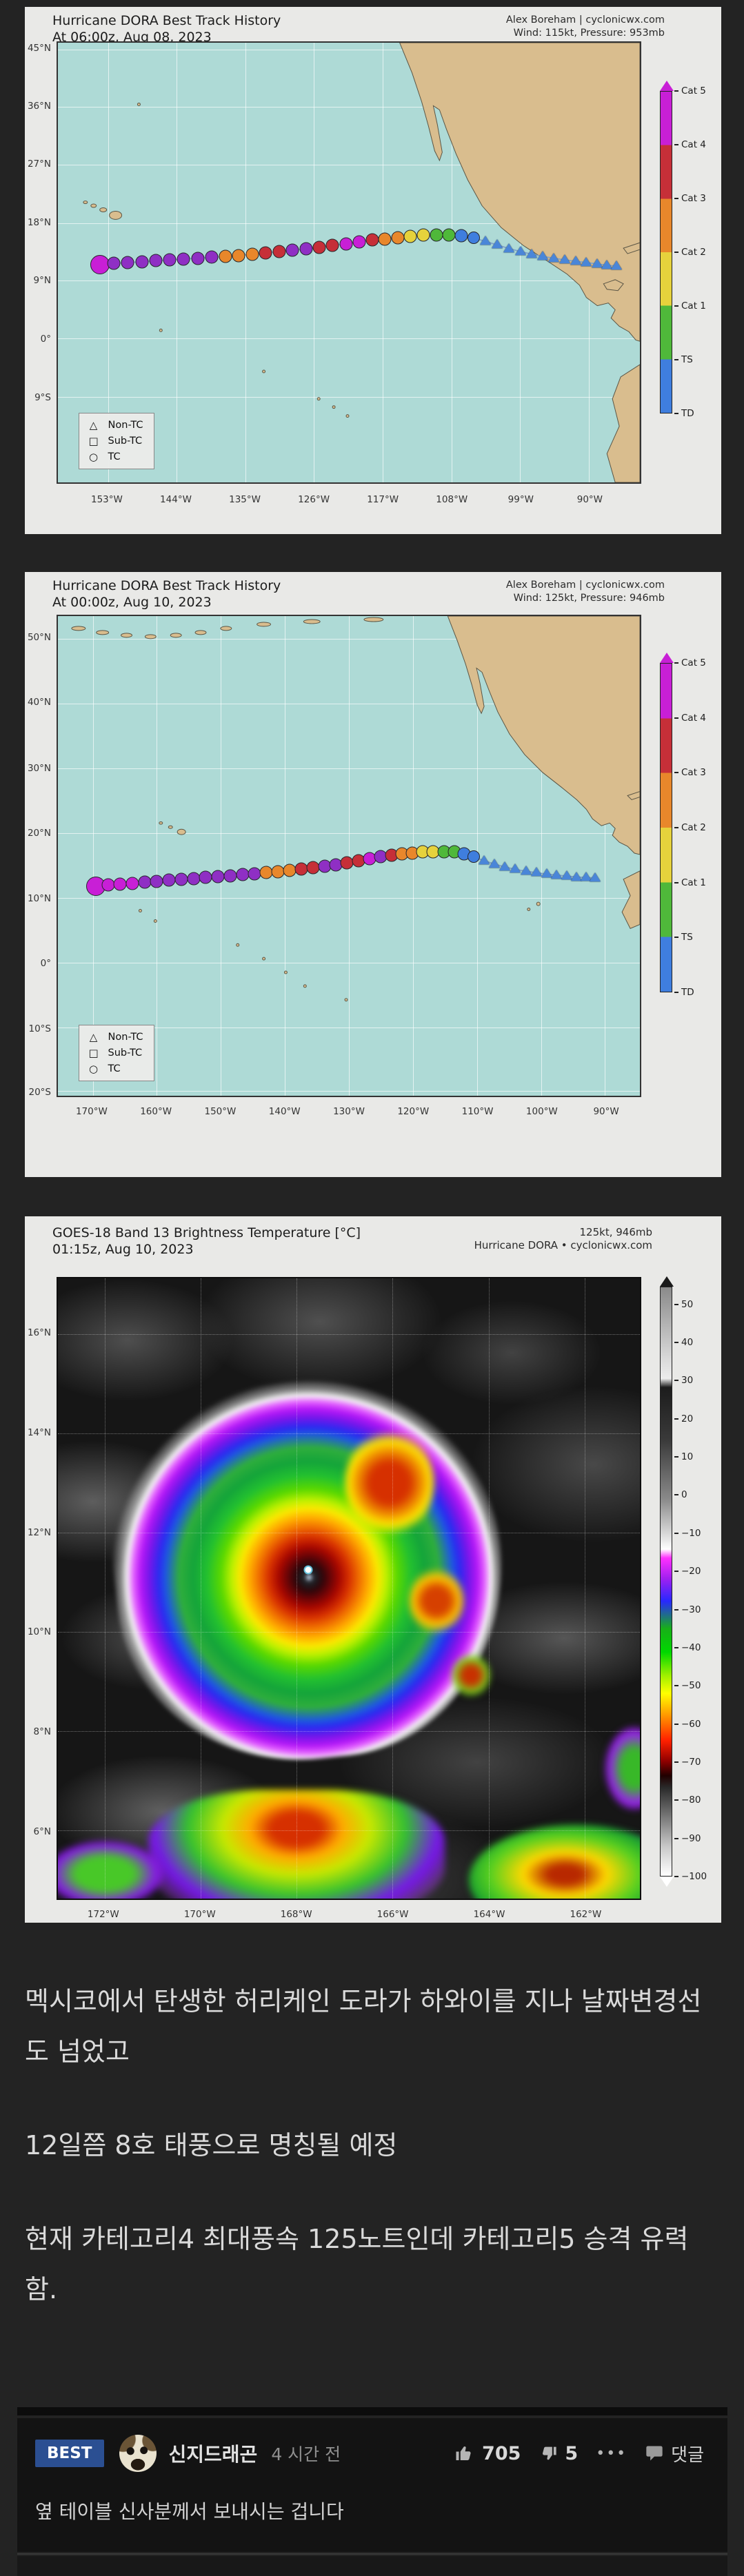  What do you see at coordinates (667, 1882) in the screenshot?
I see `colorbar-bottom-arrow` at bounding box center [667, 1882].